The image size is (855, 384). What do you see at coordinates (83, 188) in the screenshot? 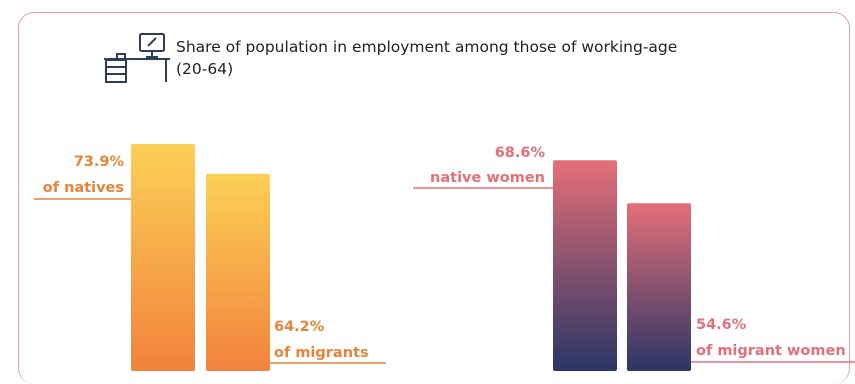
I see `data-label-text: of natives` at bounding box center [83, 188].